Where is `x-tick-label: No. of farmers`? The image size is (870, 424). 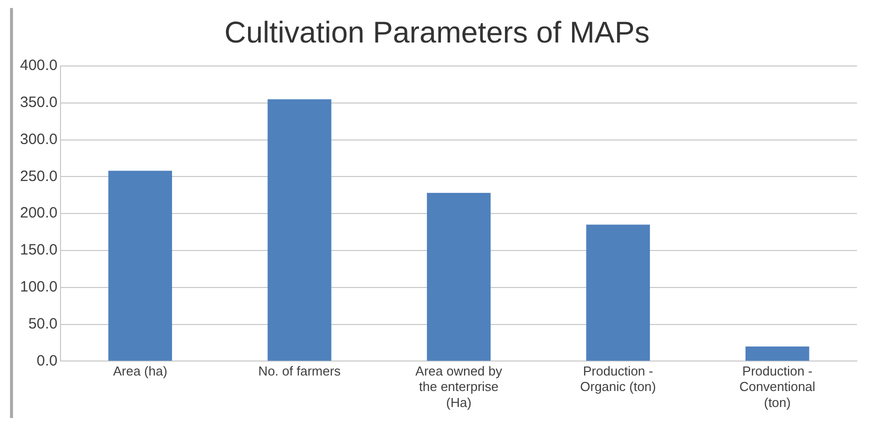
x-tick-label: No. of farmers is located at coordinates (300, 371).